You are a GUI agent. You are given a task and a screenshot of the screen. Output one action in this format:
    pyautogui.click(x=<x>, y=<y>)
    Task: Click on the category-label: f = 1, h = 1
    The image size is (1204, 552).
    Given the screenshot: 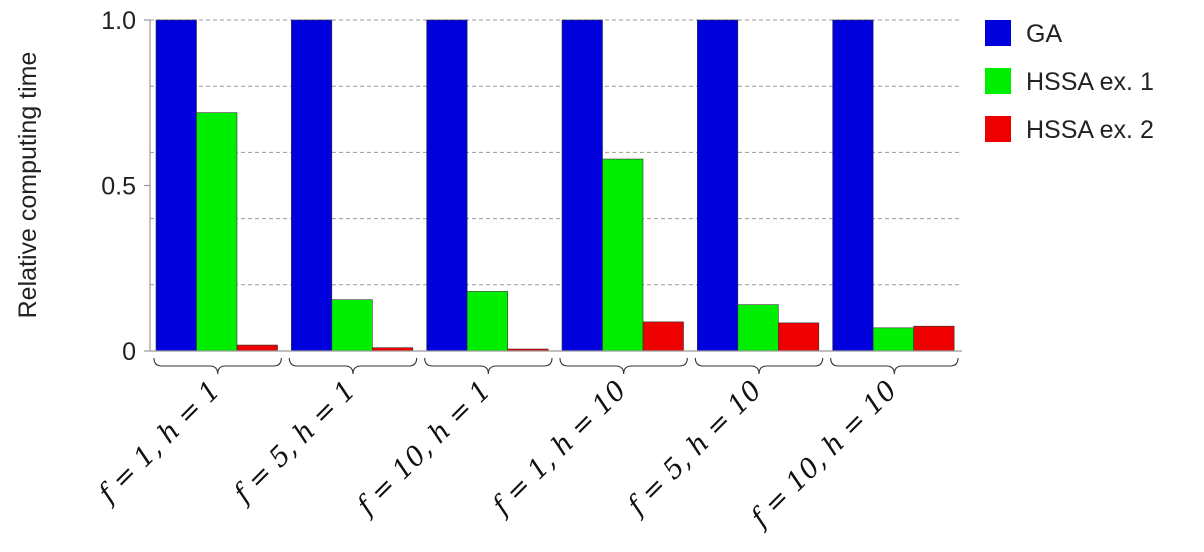 What is the action you would take?
    pyautogui.click(x=158, y=442)
    